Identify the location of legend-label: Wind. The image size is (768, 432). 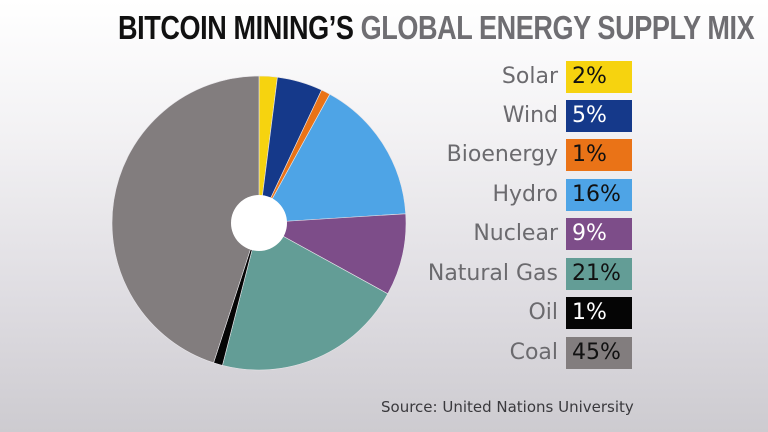
(530, 115).